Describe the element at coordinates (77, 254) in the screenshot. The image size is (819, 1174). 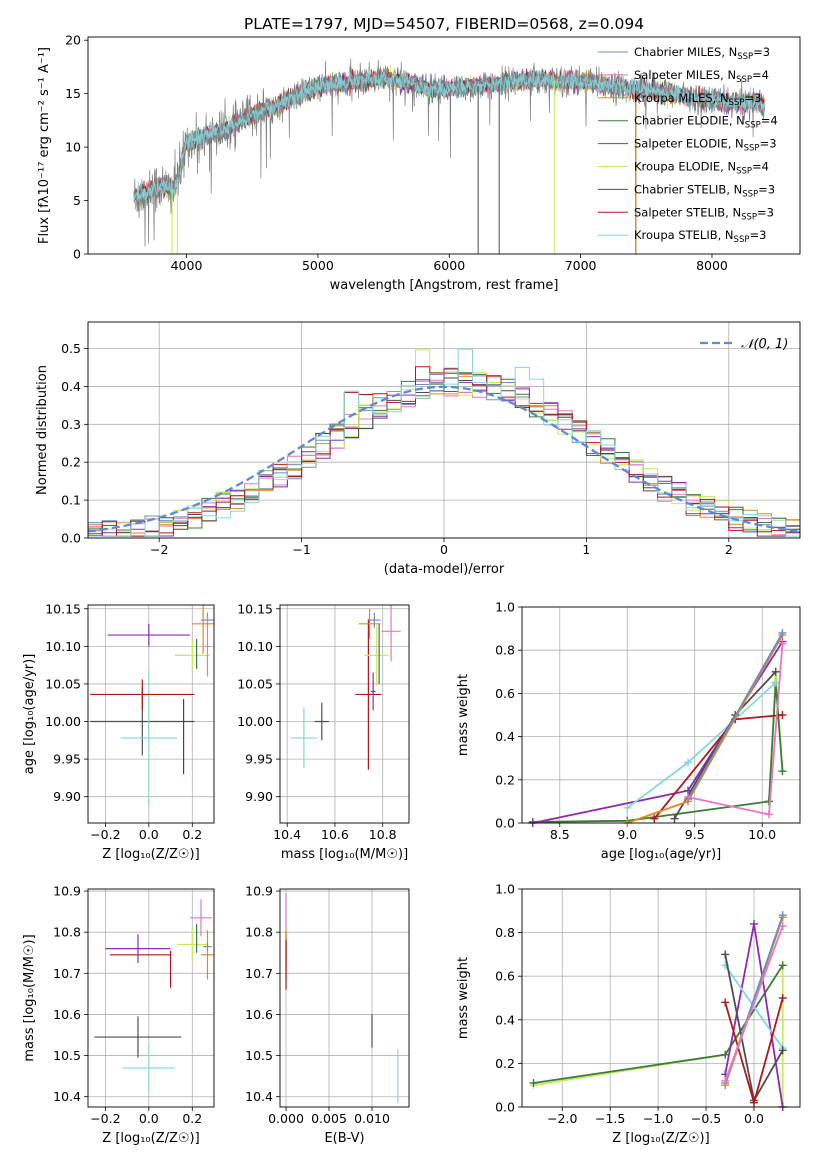
I see `spectrum-ytick-label: 0` at that location.